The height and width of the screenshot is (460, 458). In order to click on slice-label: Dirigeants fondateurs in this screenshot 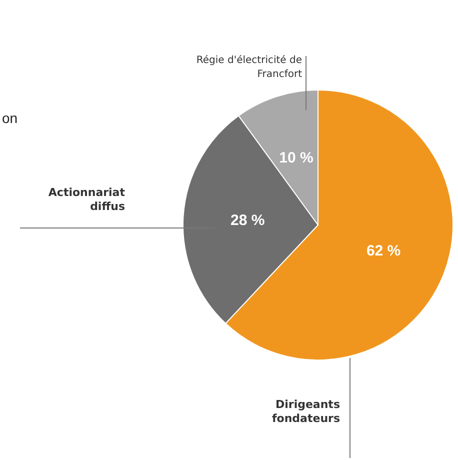, I will do `click(305, 412)`.